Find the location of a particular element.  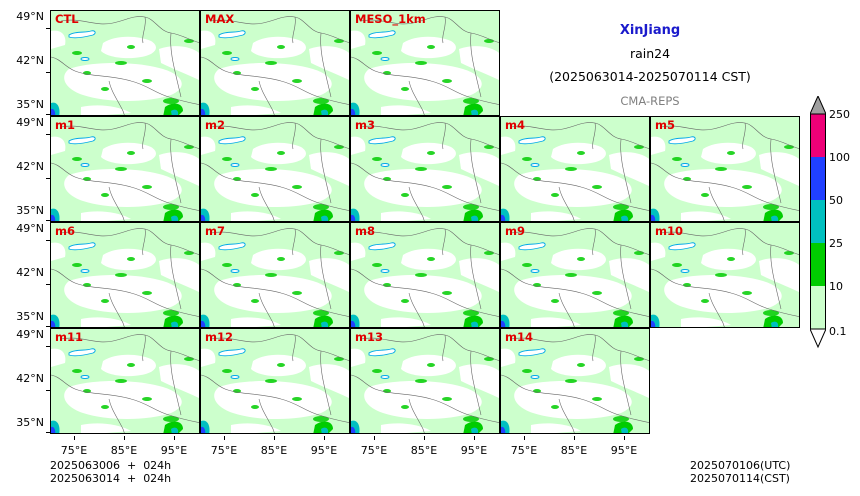

map-panel-ctl: CTL is located at coordinates (125, 63).